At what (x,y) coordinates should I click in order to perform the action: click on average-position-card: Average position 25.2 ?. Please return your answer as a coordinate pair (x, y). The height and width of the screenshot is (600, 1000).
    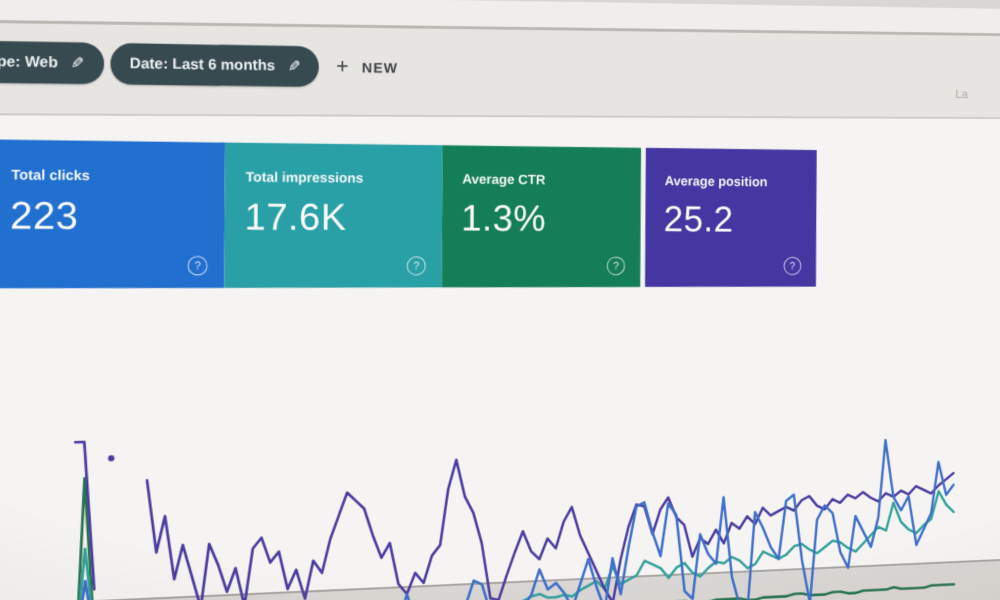
    Looking at the image, I should click on (731, 217).